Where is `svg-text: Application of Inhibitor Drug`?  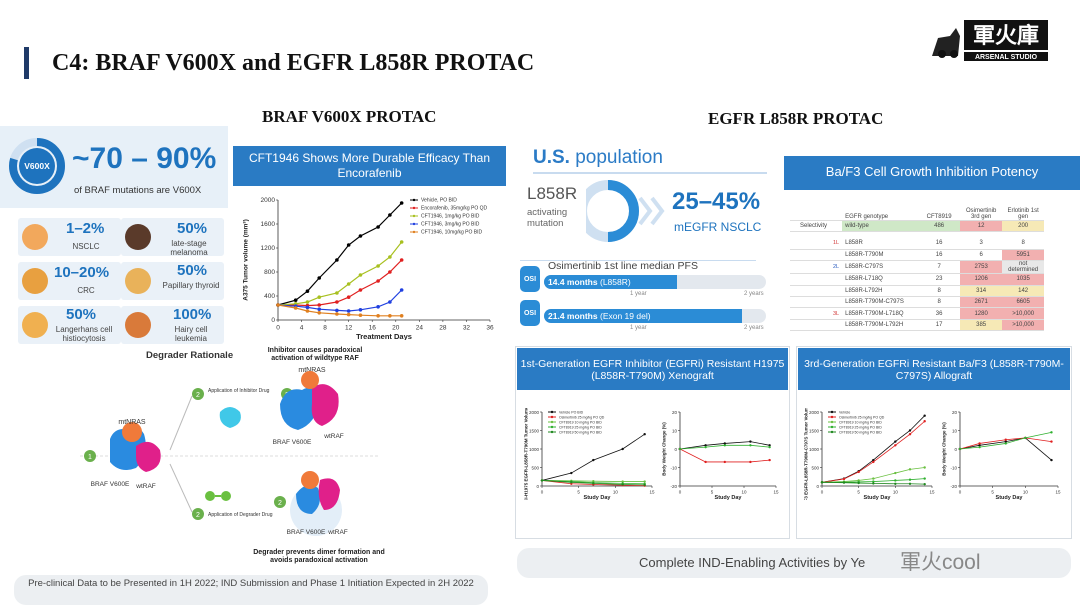 svg-text: Application of Inhibitor Drug is located at coordinates (239, 391).